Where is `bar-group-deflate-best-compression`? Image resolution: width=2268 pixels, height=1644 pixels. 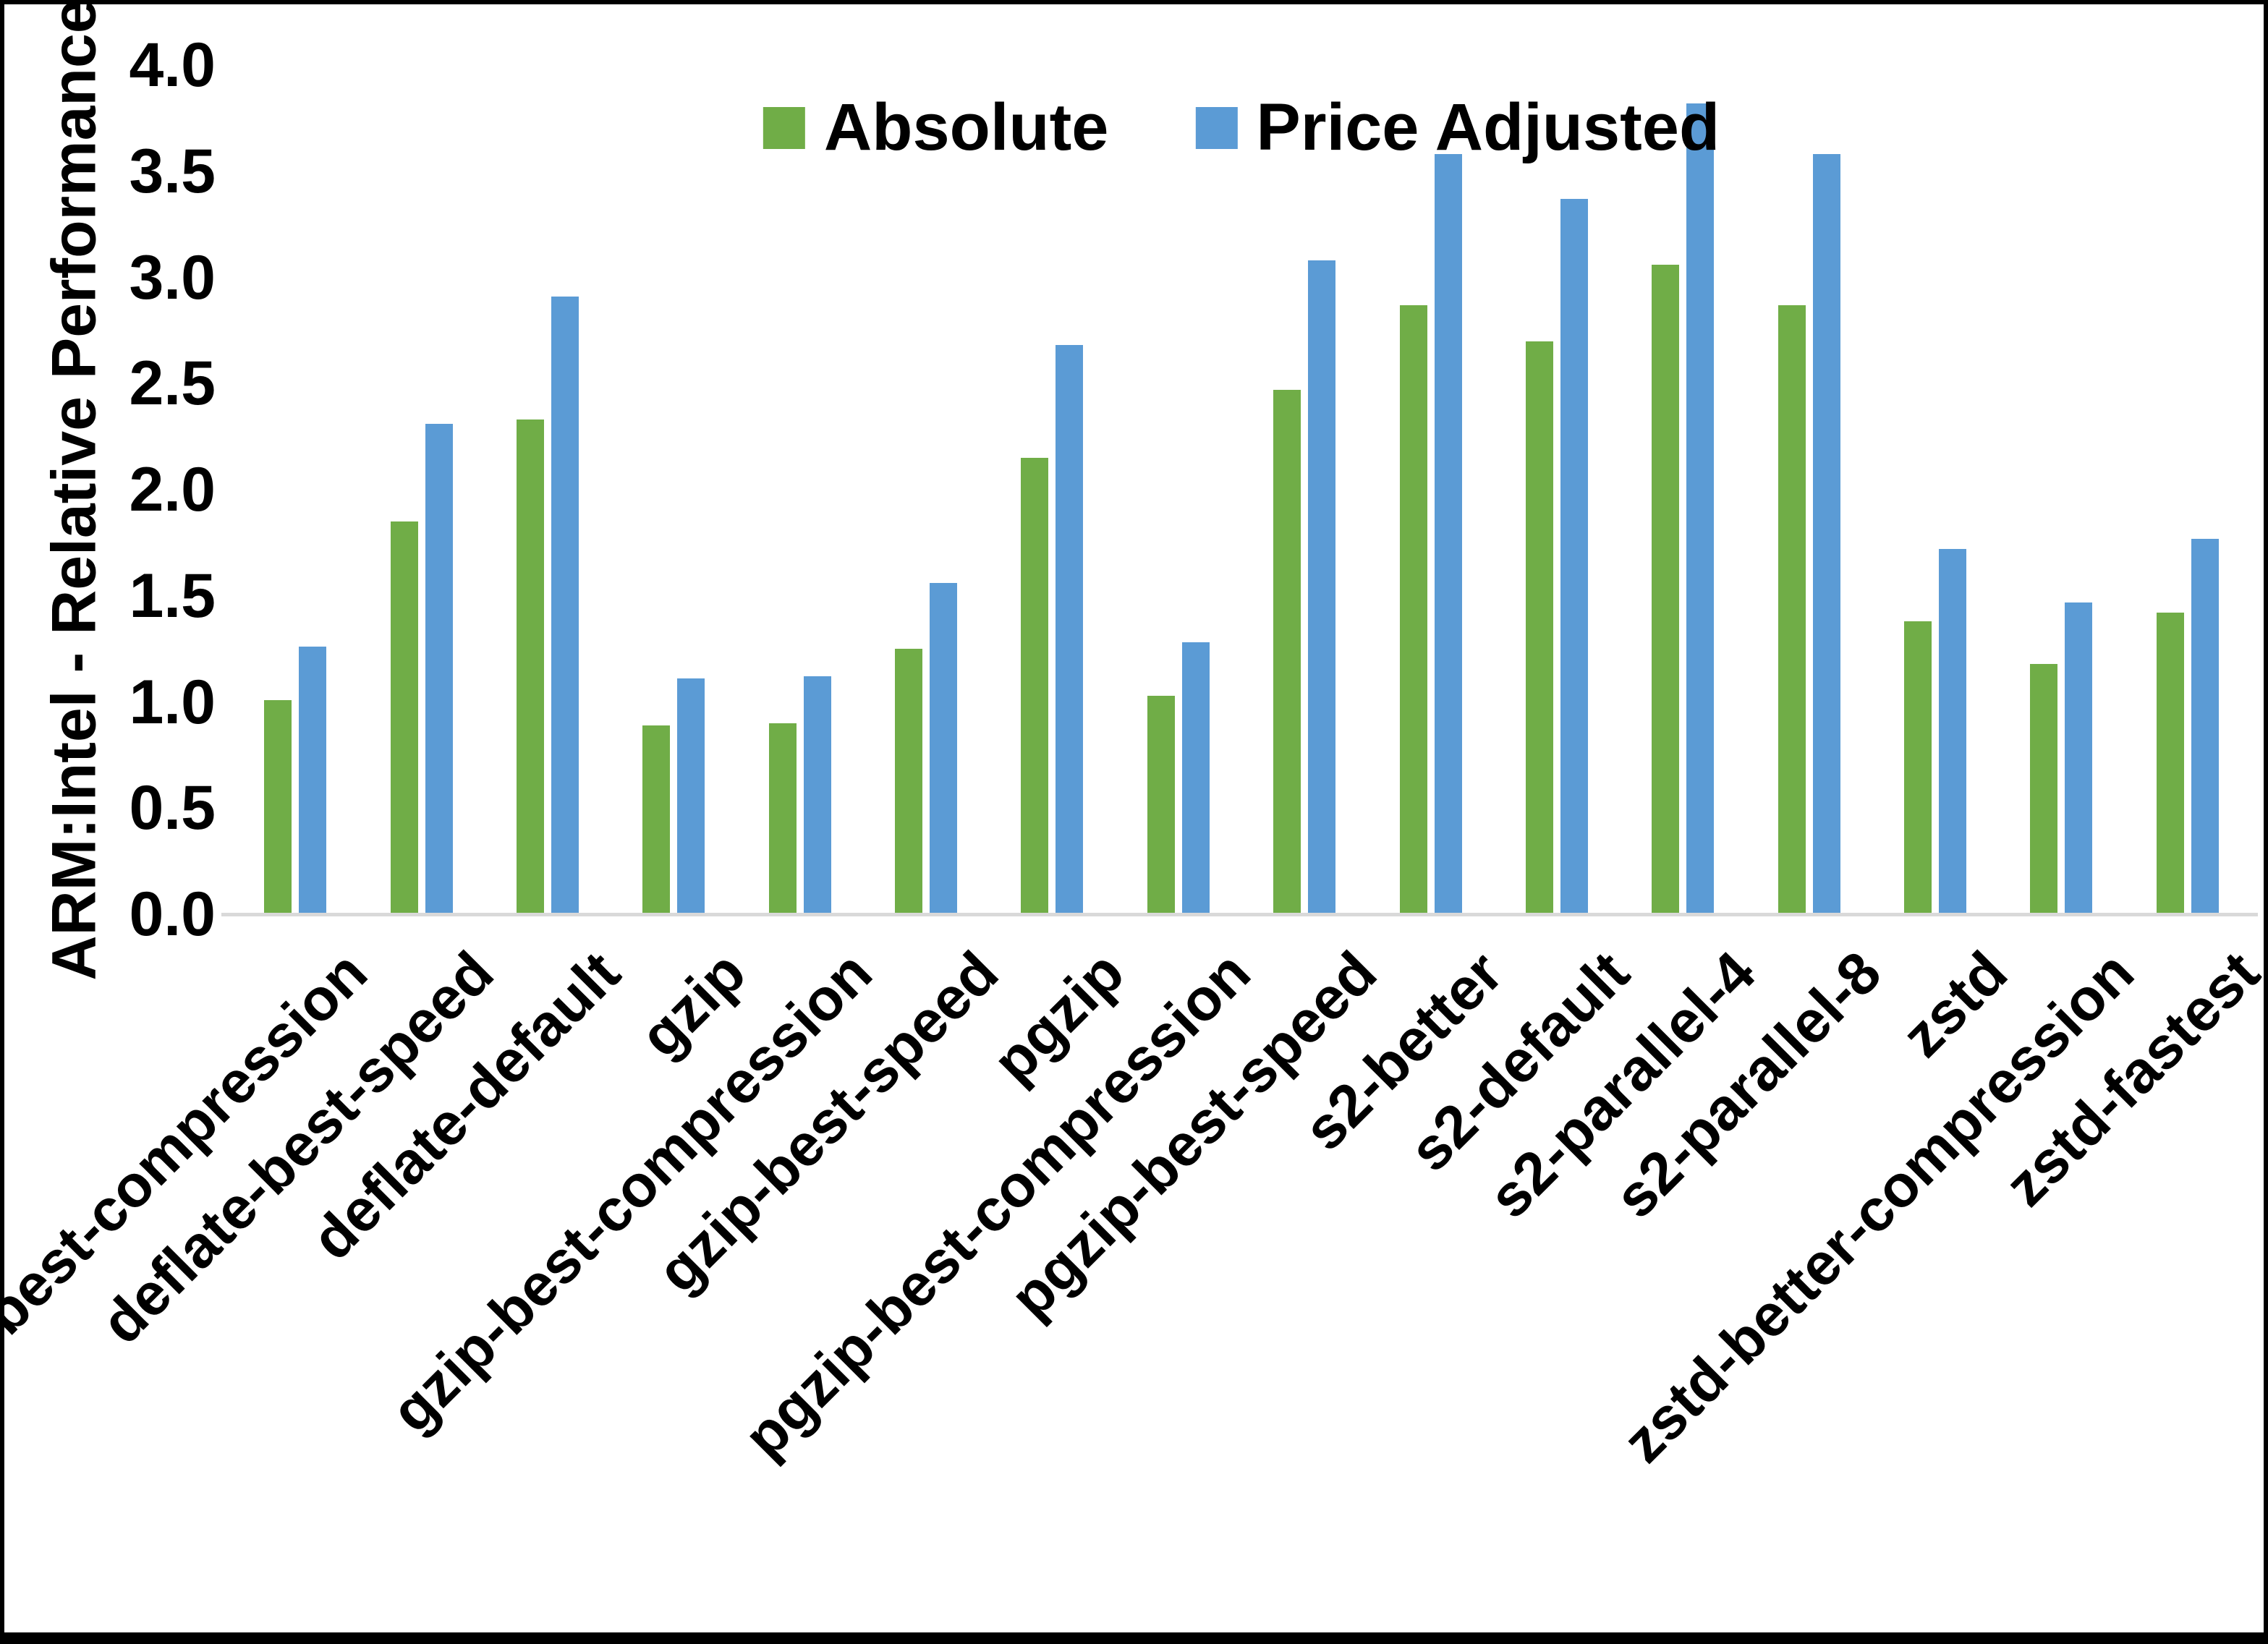
bar-group-deflate-best-compression is located at coordinates (295, 489).